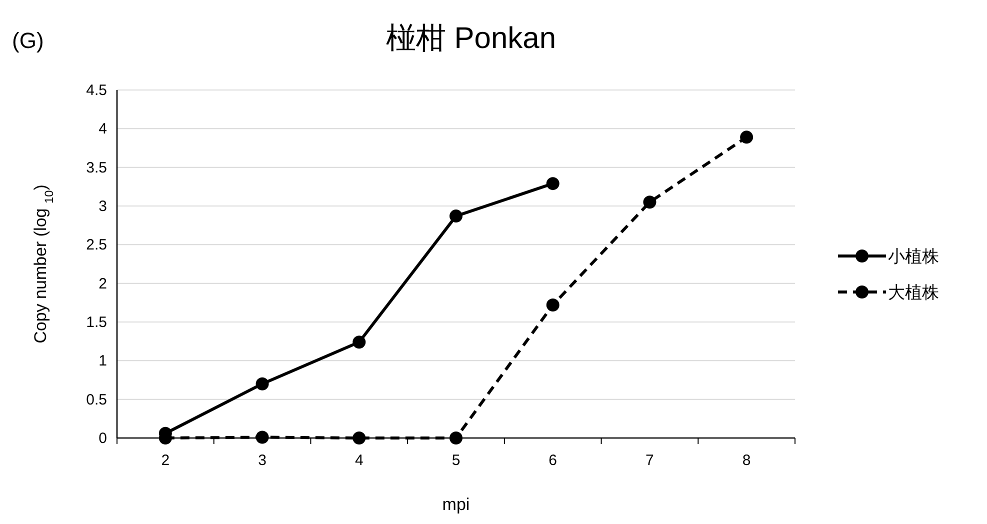  Describe the element at coordinates (102, 361) in the screenshot. I see `y-tick-label: 1` at that location.